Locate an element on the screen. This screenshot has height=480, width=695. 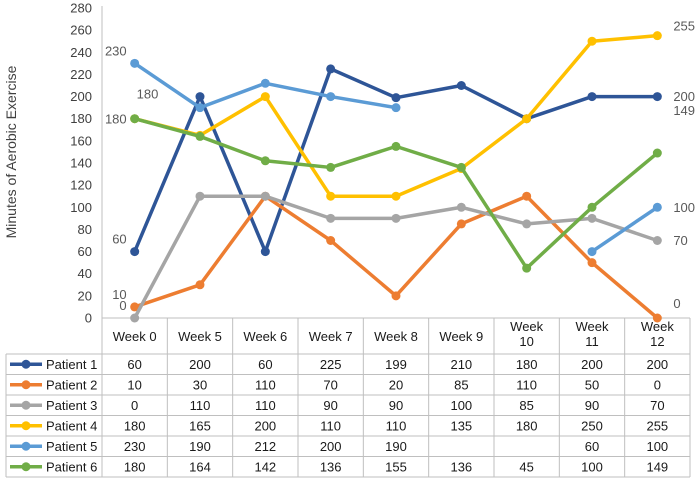
y-tick-label: 200 is located at coordinates (81, 96).